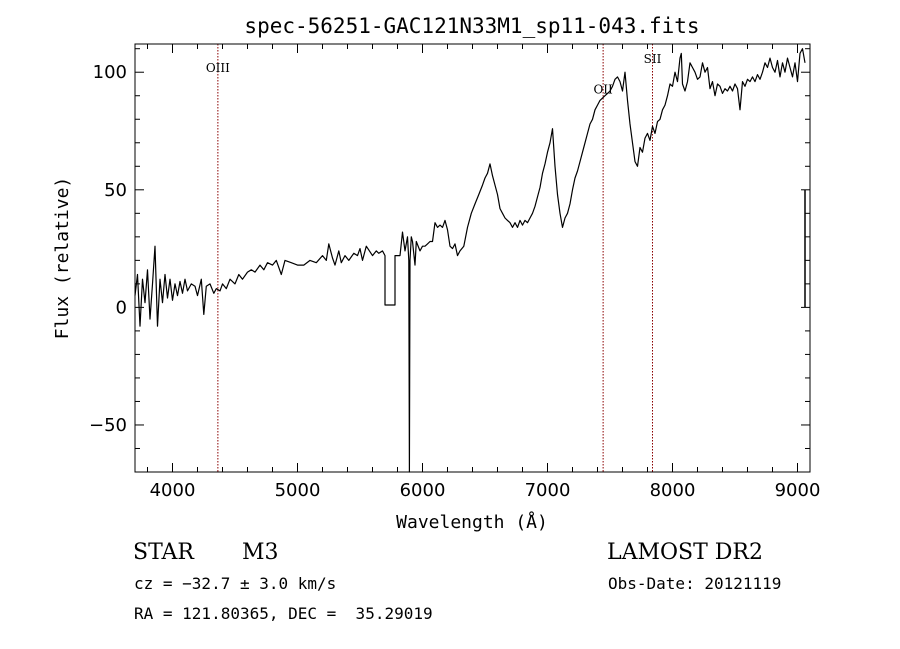 This screenshot has height=649, width=900. Describe the element at coordinates (471, 26) in the screenshot. I see `chart-title: spec-56251-GAC121N33M1_sp11-043.fits` at that location.